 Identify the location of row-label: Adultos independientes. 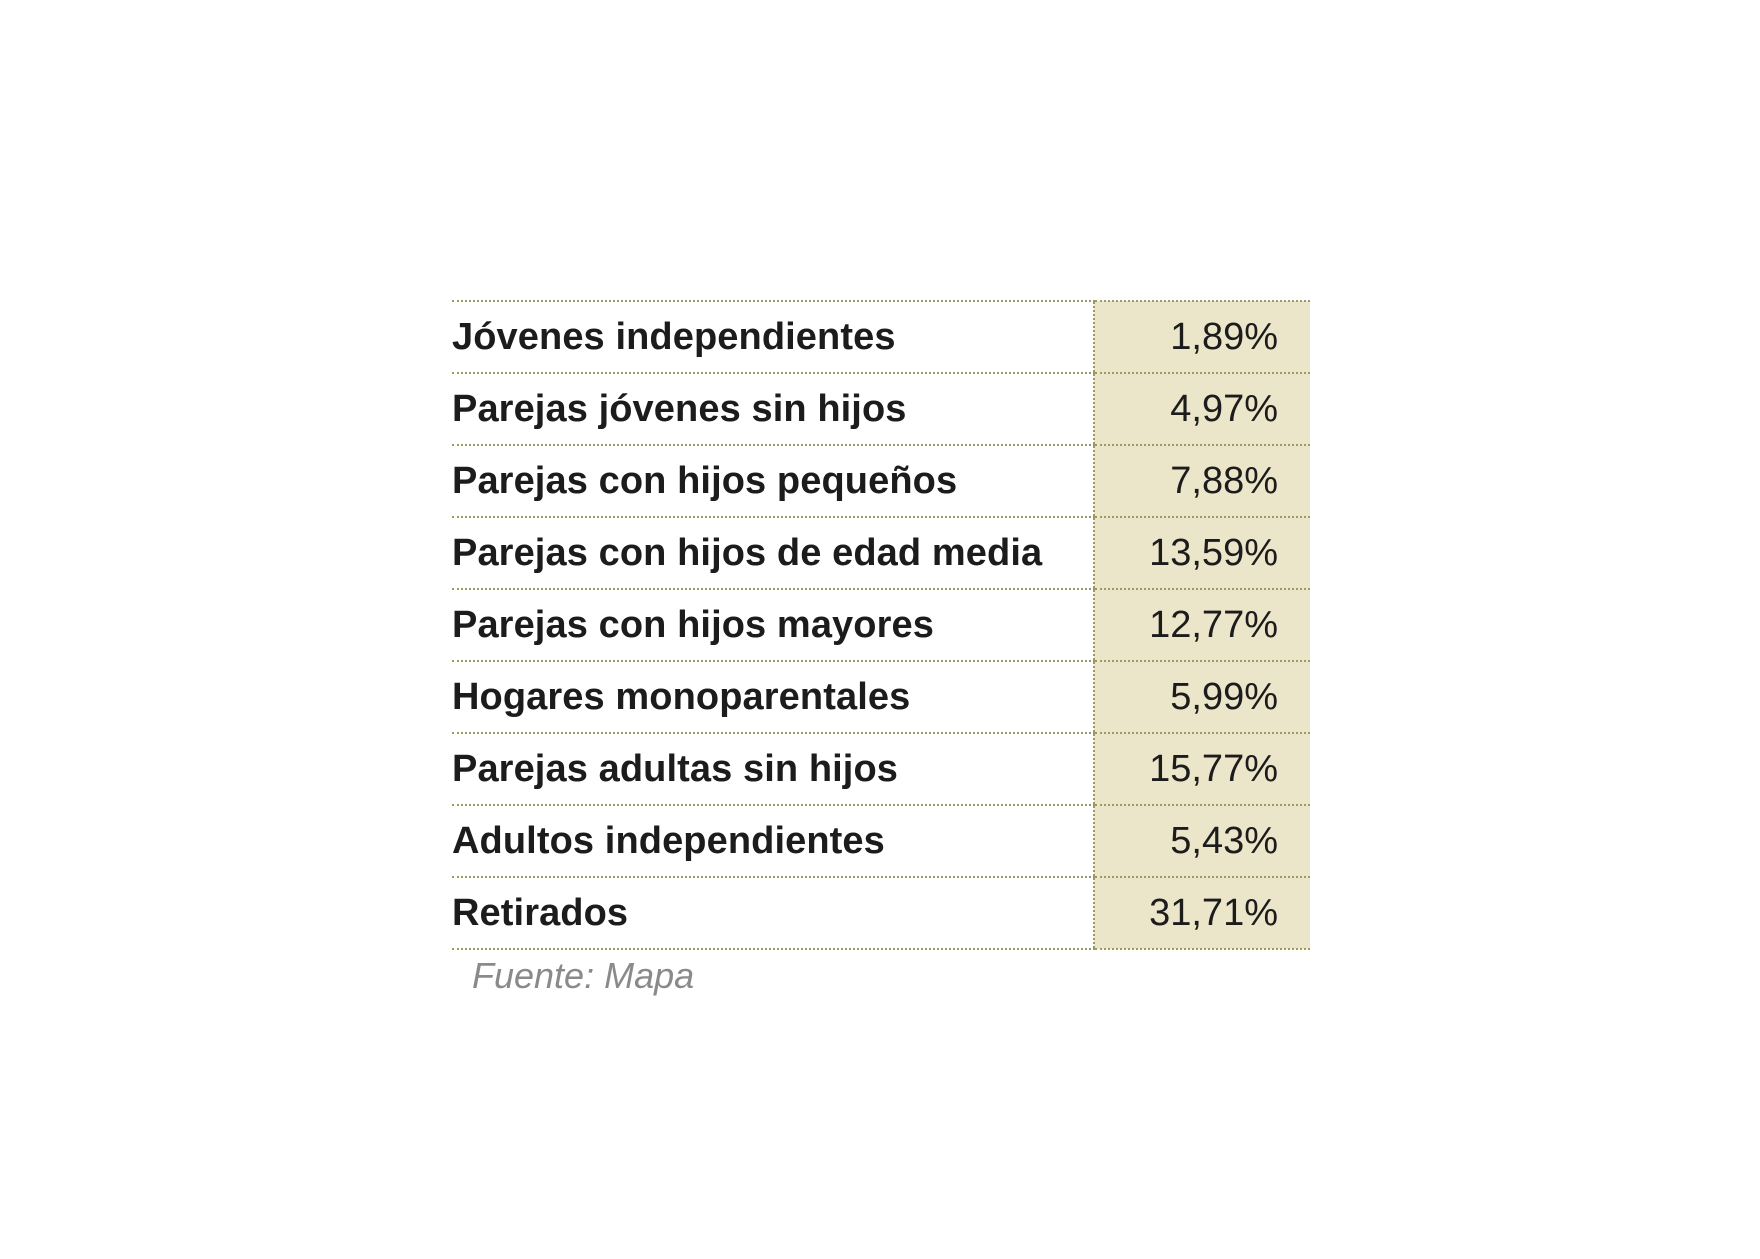
(773, 841).